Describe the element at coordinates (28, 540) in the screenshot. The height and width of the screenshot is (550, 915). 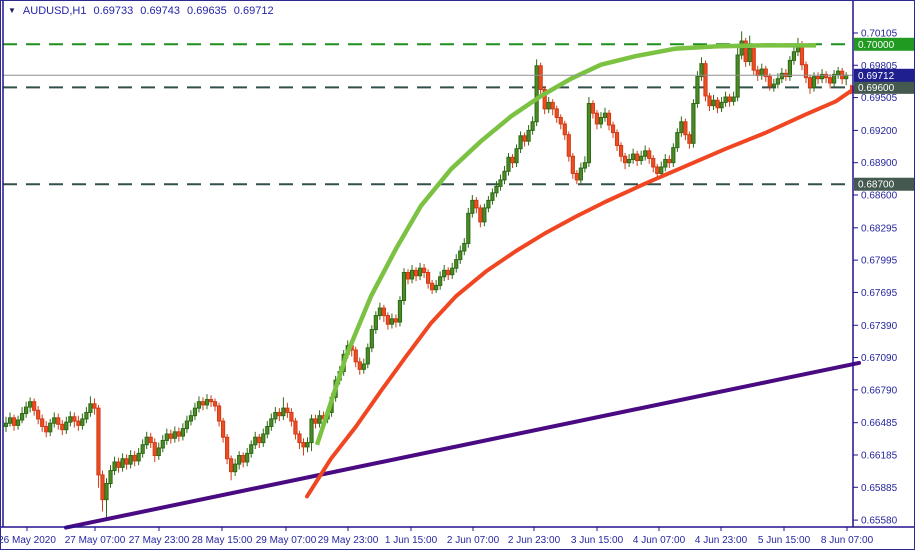
I see `x-tick-label: 26 May 2020` at that location.